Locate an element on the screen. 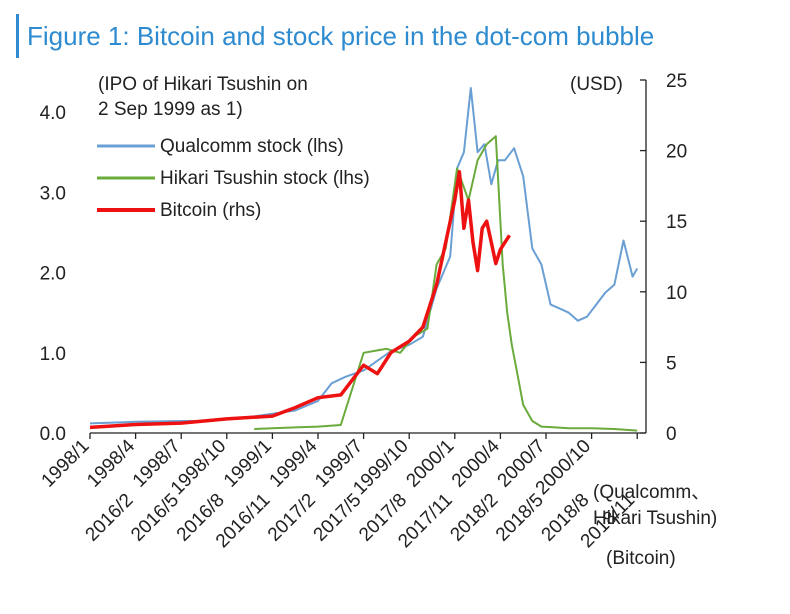 The height and width of the screenshot is (614, 790). left-tick-label: 3.0 is located at coordinates (53, 193).